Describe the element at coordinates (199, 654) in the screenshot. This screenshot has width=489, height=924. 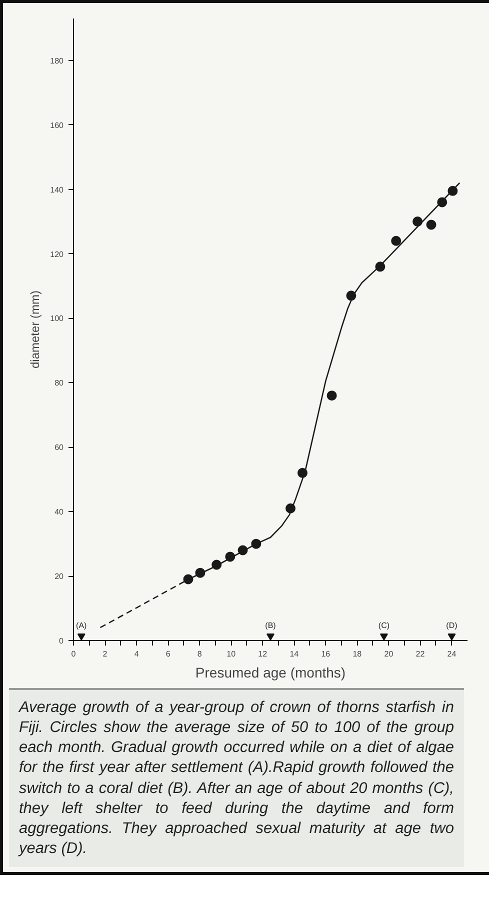
I see `x-tick-label: 8` at that location.